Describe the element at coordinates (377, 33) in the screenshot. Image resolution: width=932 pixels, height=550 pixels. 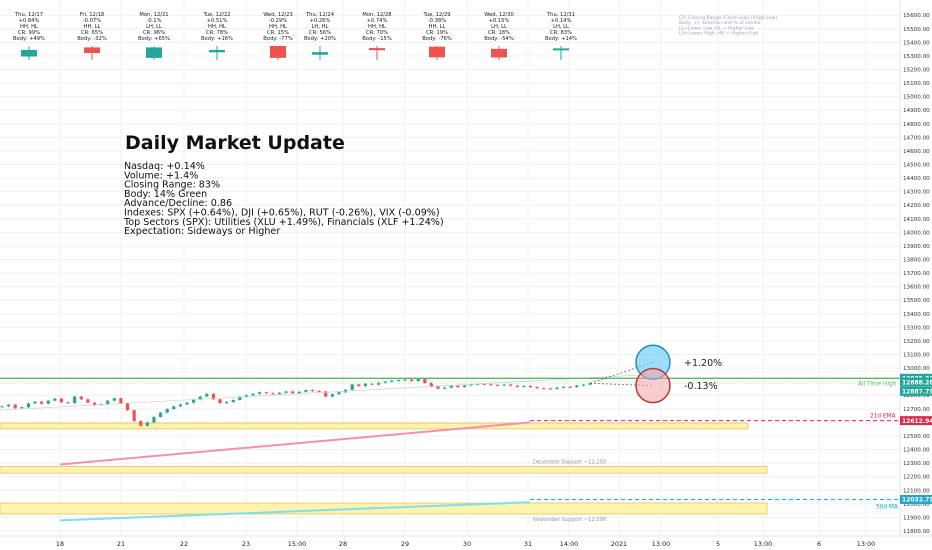
I see `annotation-text: CR: 70%` at that location.